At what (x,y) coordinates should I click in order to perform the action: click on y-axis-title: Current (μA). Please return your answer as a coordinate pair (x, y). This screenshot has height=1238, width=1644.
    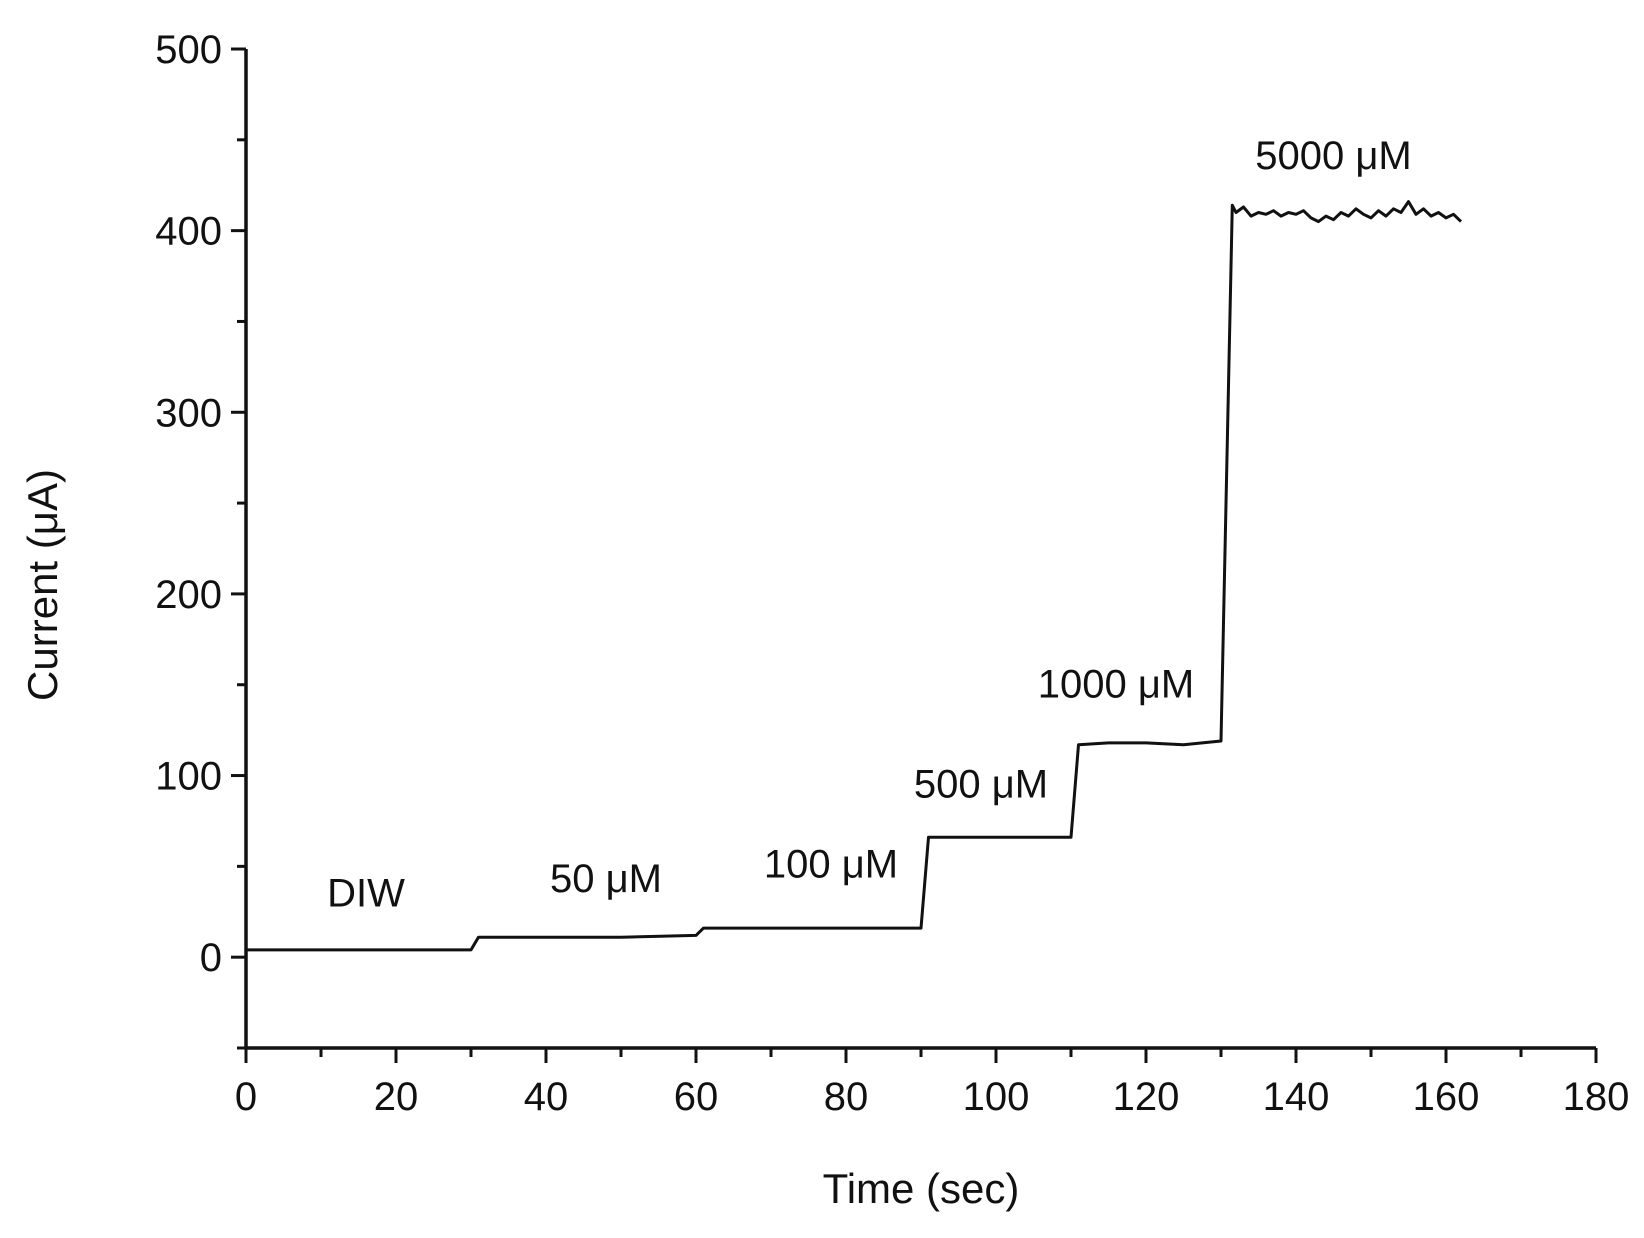
    Looking at the image, I should click on (42, 585).